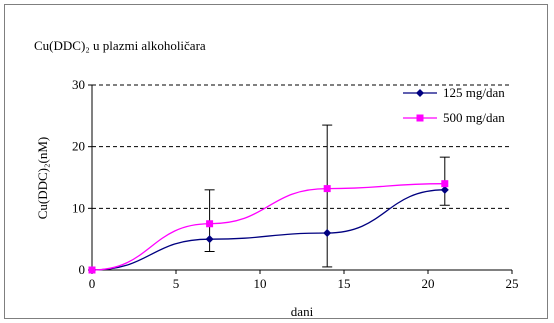 Image resolution: width=554 pixels, height=323 pixels. What do you see at coordinates (260, 283) in the screenshot?
I see `x-tick-label: 10` at bounding box center [260, 283].